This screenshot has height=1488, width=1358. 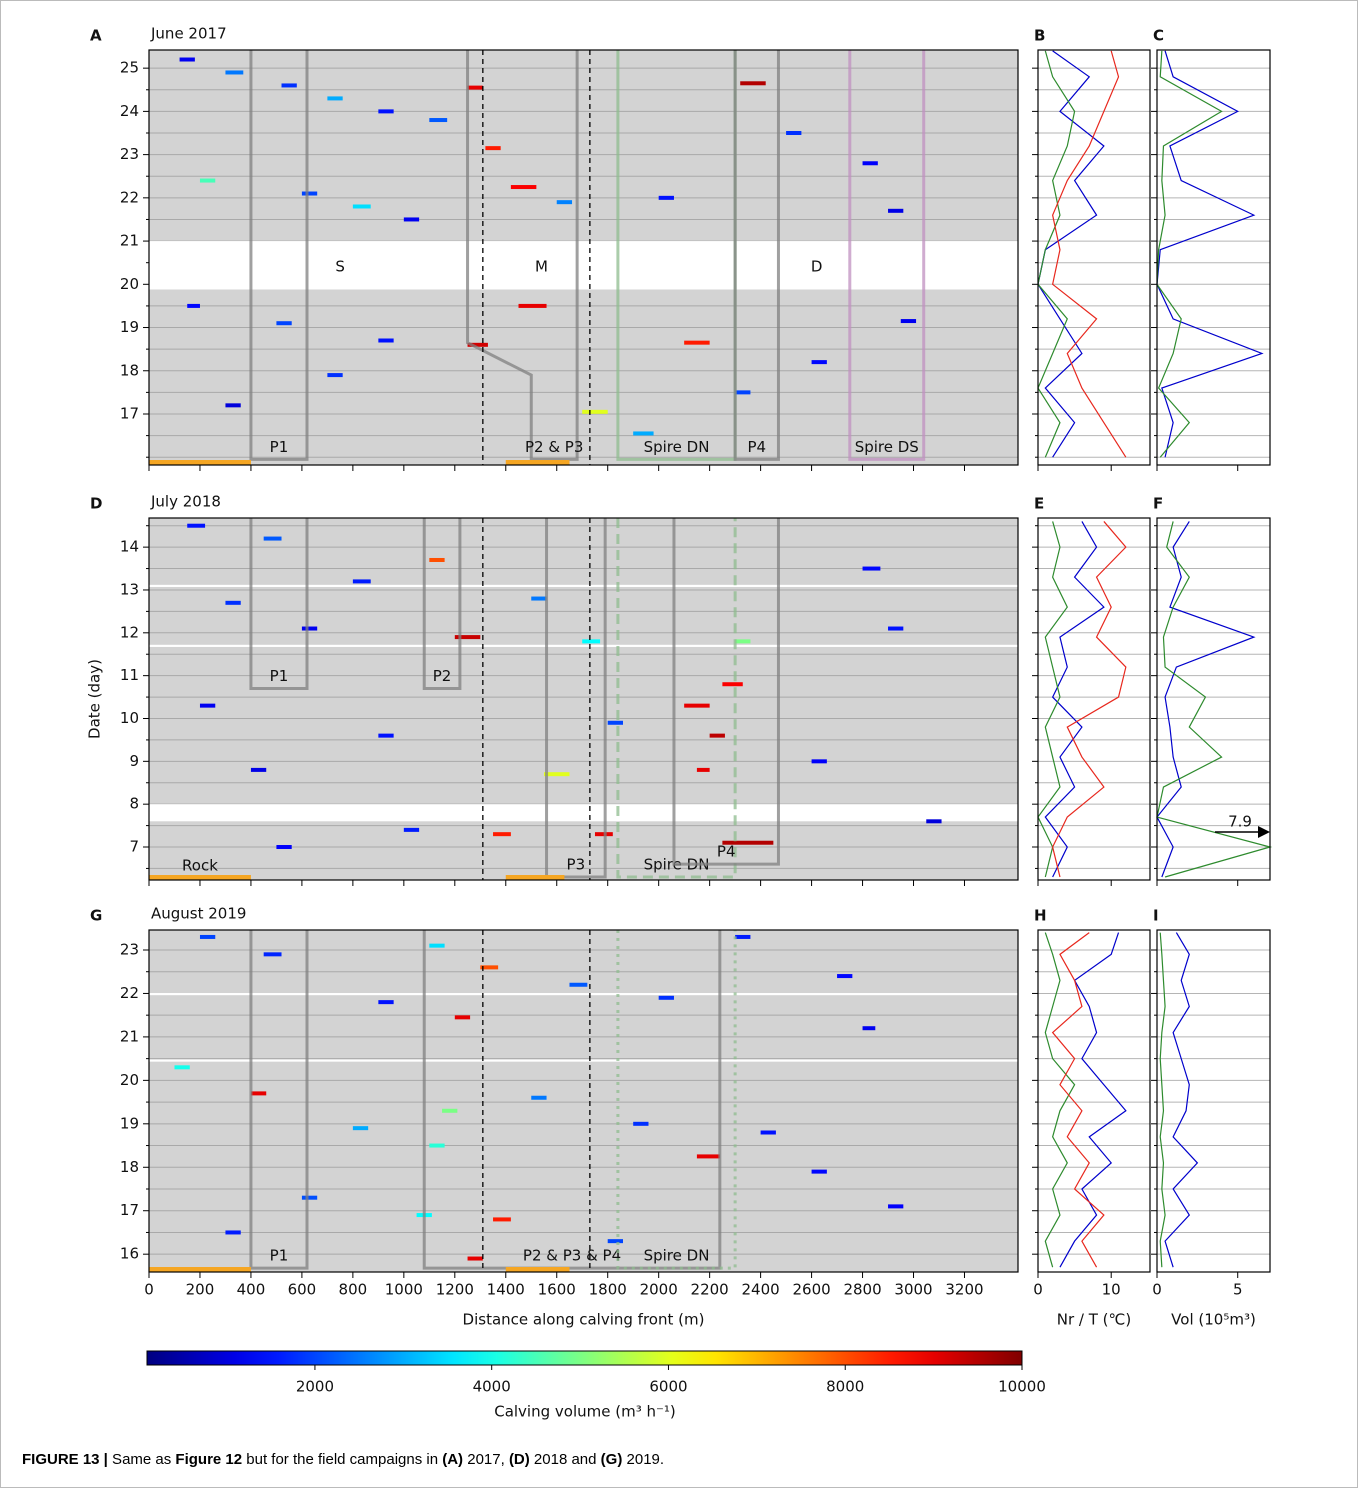 What do you see at coordinates (129, 589) in the screenshot?
I see `y-tick-label: 13` at bounding box center [129, 589].